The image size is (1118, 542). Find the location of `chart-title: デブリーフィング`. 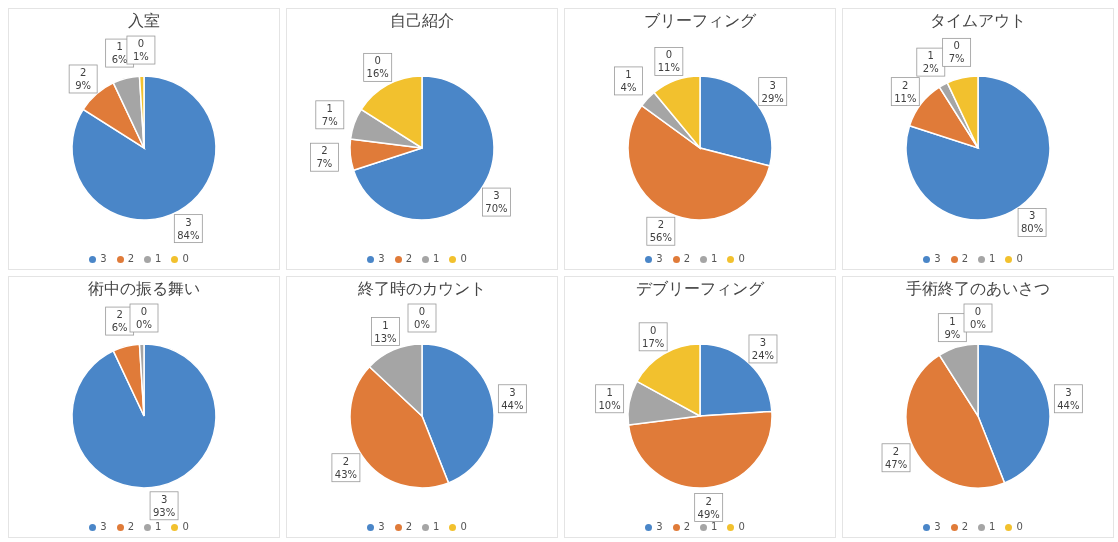

chart-title: デブリーフィング is located at coordinates (700, 289).